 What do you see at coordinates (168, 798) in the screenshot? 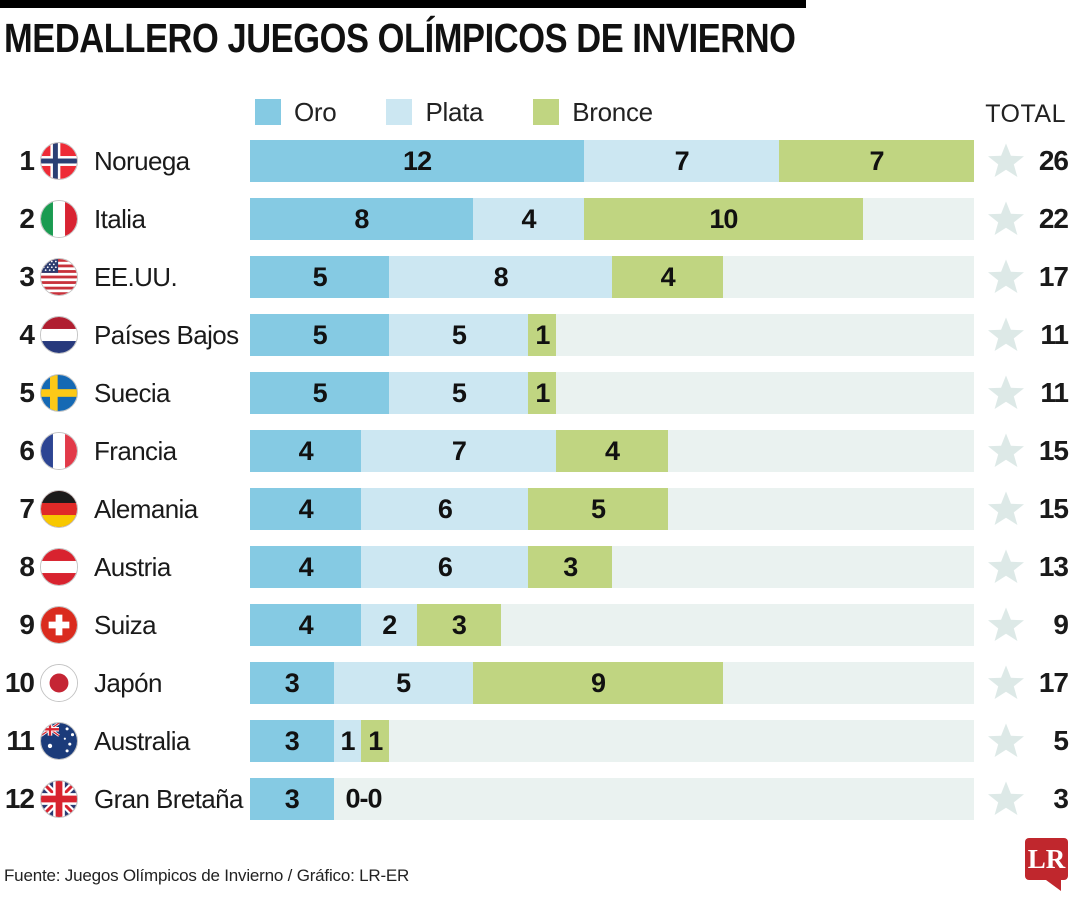
I see `country-name: Gran Bretaña` at bounding box center [168, 798].